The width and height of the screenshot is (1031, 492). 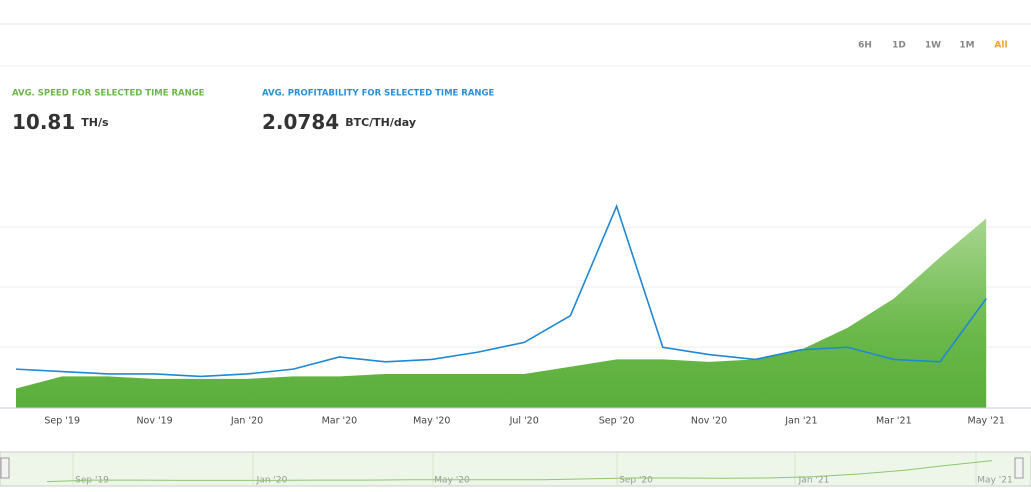 I want to click on stat-number: 2.0784, so click(x=300, y=122).